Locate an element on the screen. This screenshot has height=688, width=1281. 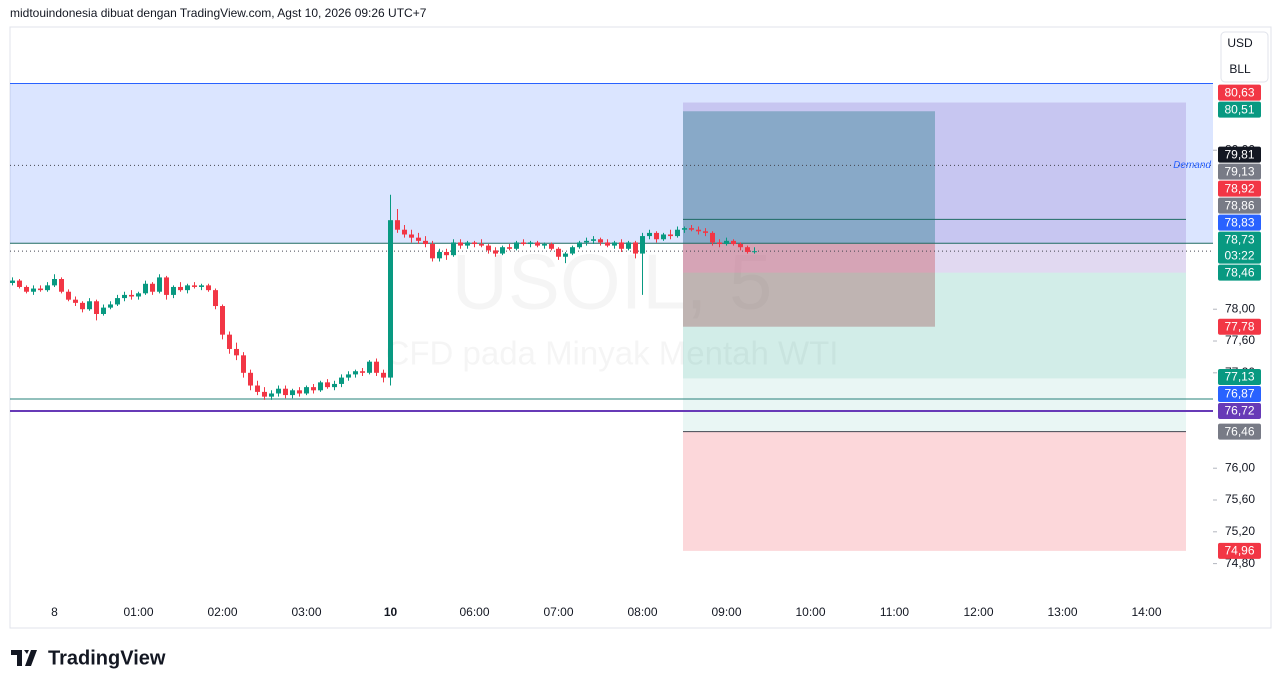
brand: TradingView is located at coordinates (107, 658).